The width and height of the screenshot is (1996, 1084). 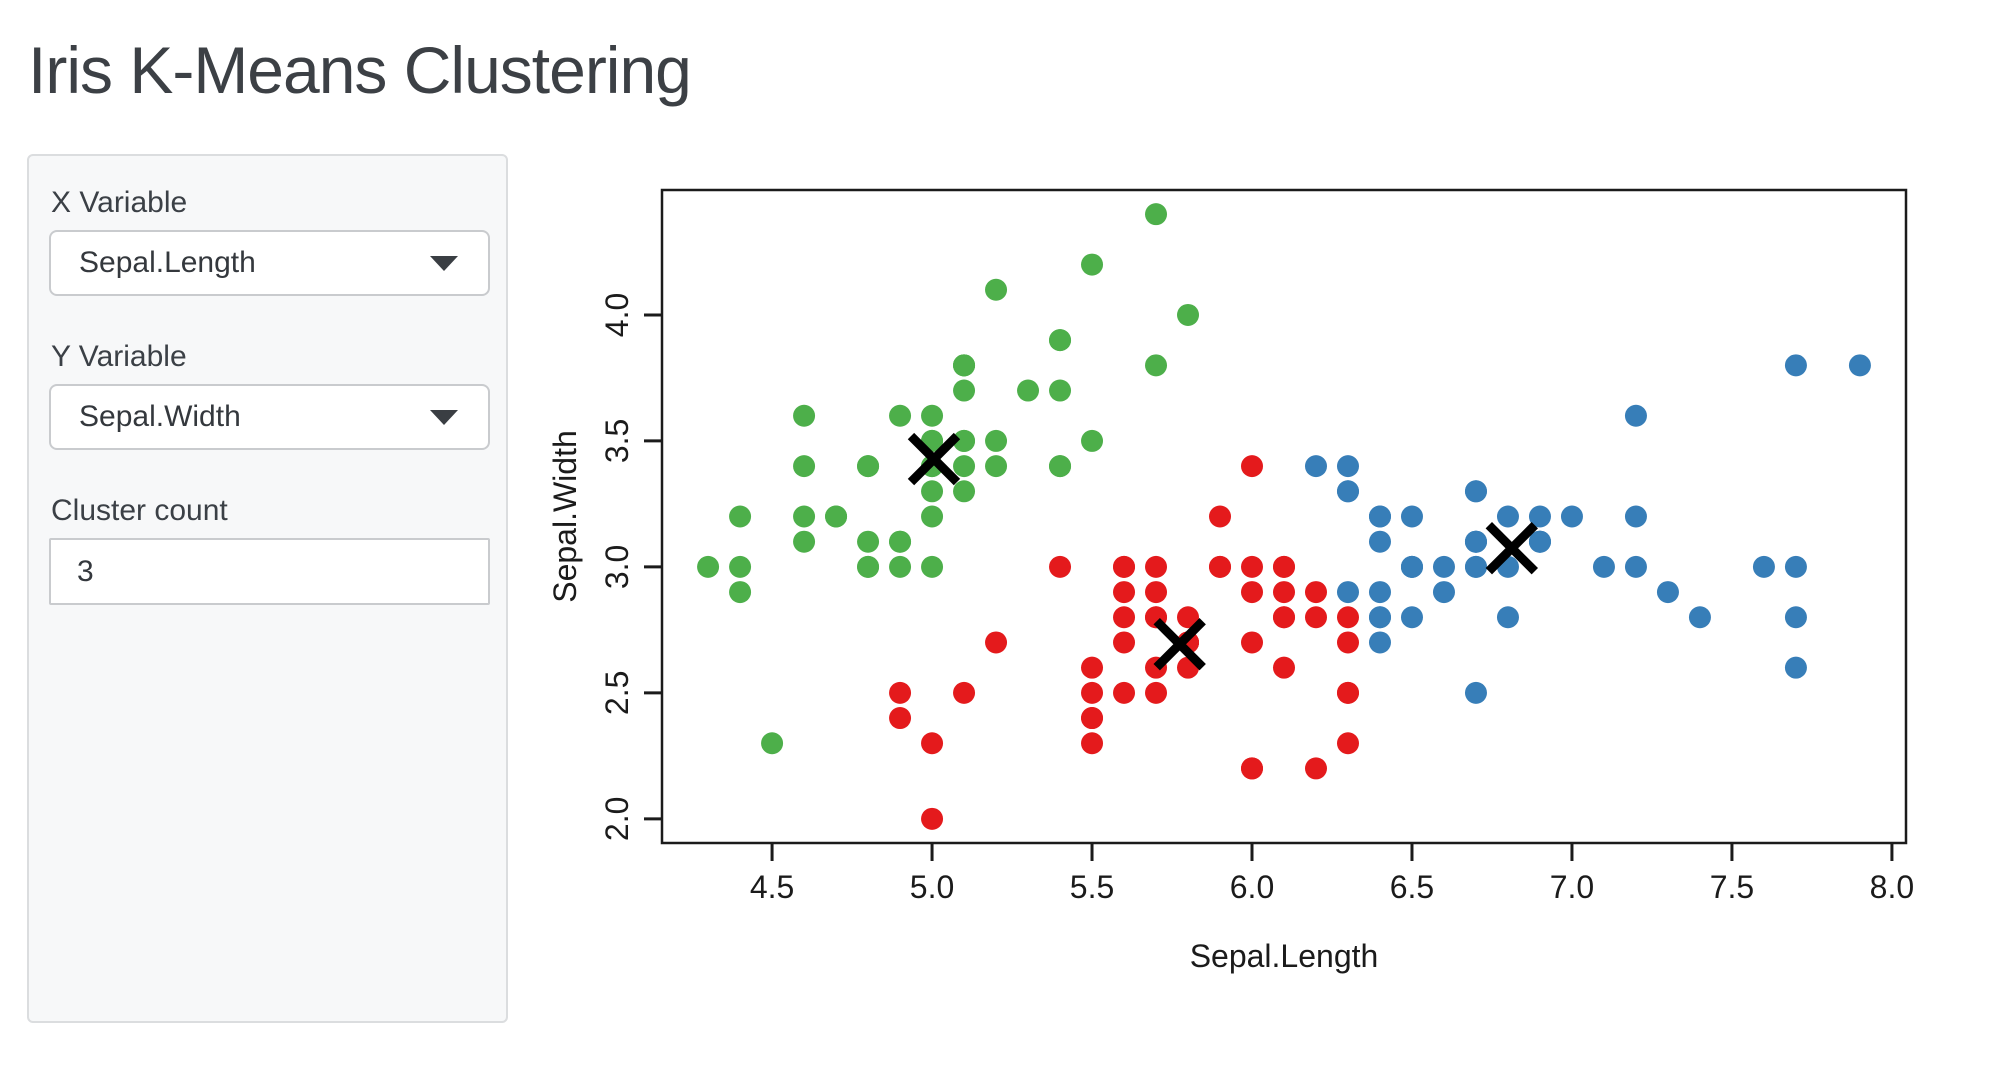 I want to click on x-tick-label: 7.0, so click(x=1572, y=887).